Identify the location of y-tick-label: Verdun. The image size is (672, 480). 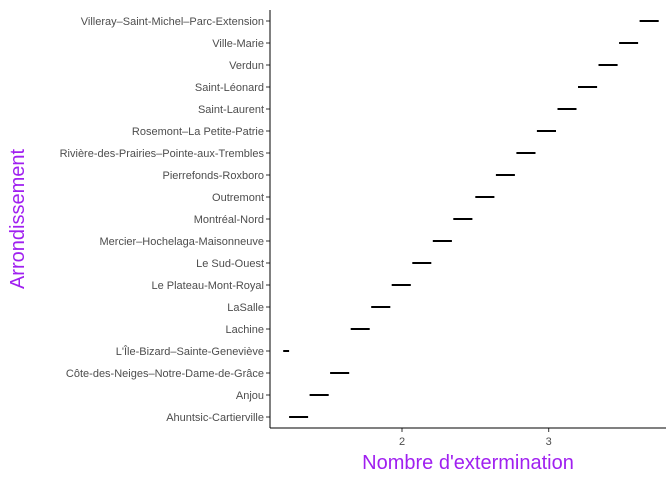
(246, 66).